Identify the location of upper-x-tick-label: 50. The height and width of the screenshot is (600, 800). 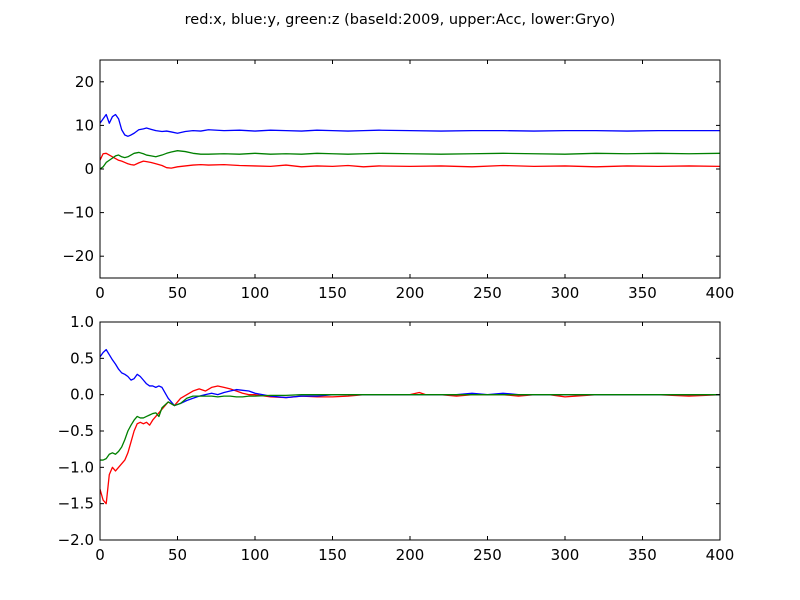
(177, 293).